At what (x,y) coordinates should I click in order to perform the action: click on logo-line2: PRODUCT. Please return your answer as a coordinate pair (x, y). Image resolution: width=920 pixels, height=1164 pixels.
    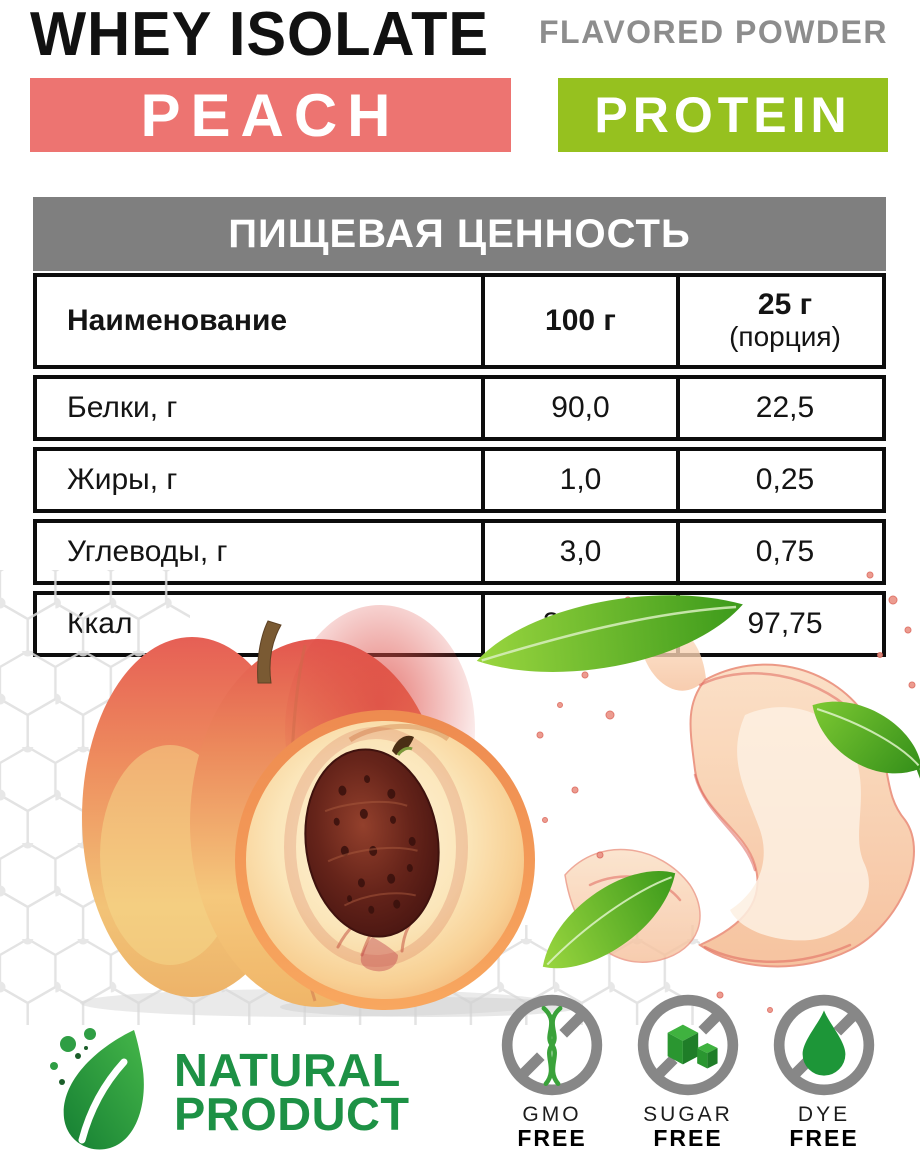
    Looking at the image, I should click on (292, 1114).